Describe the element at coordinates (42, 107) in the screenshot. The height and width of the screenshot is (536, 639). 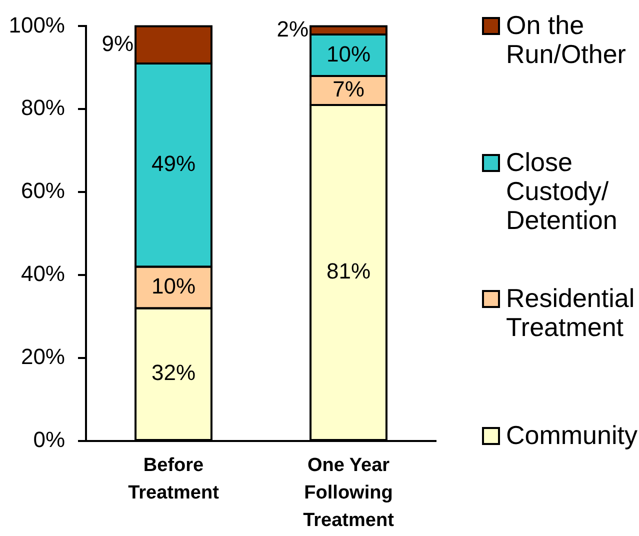
I see `y-tick-label: 80%` at that location.